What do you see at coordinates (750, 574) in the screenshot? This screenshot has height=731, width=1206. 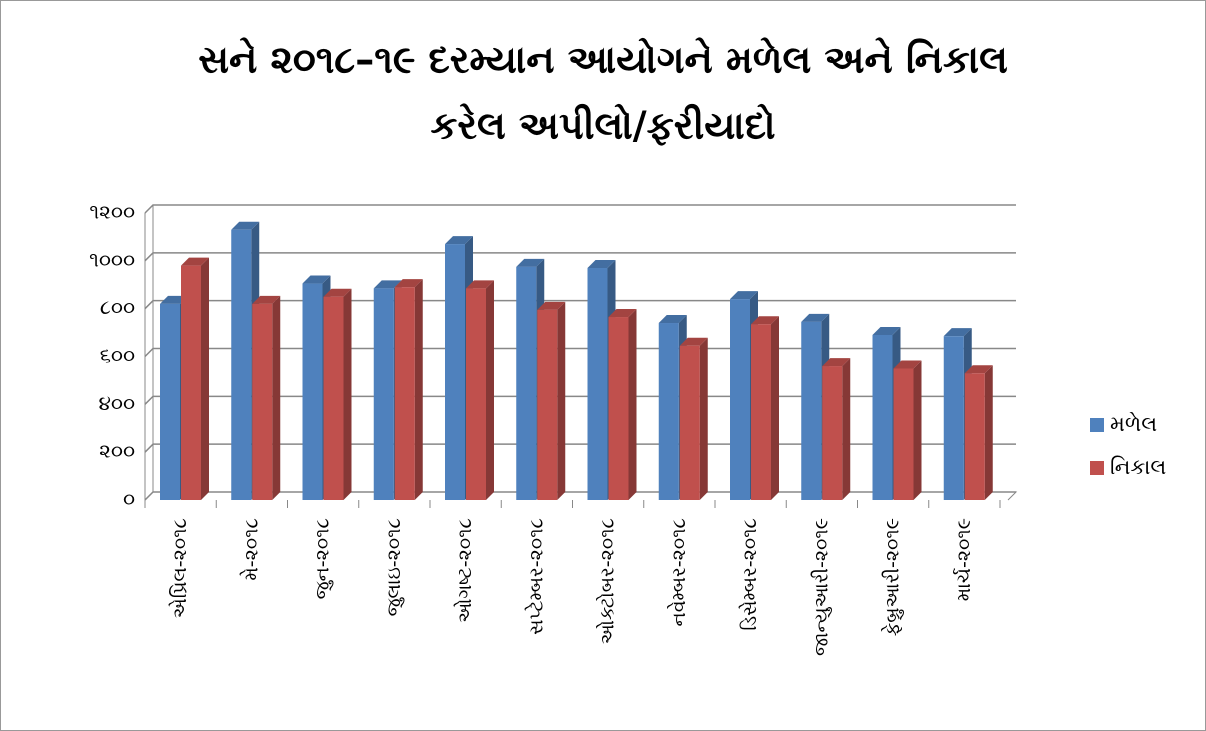 I see `x-tick-label: ડિસેમ્બર-૨૦૧૮` at bounding box center [750, 574].